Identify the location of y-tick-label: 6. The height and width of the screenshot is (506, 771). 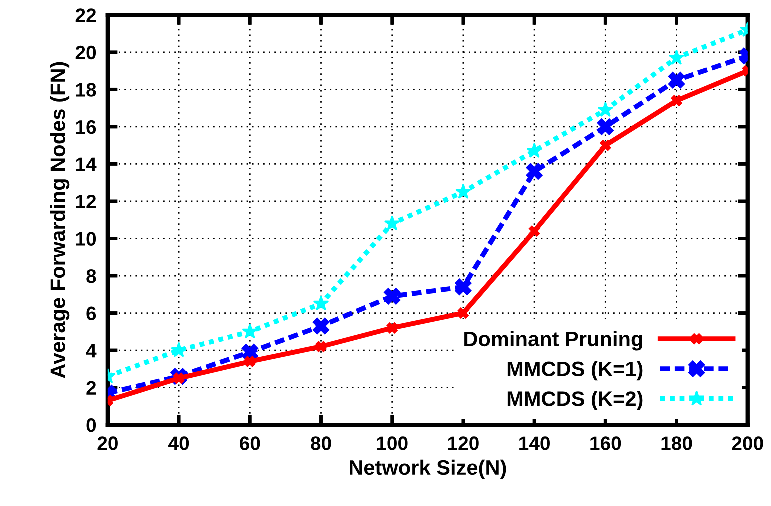
(91, 313).